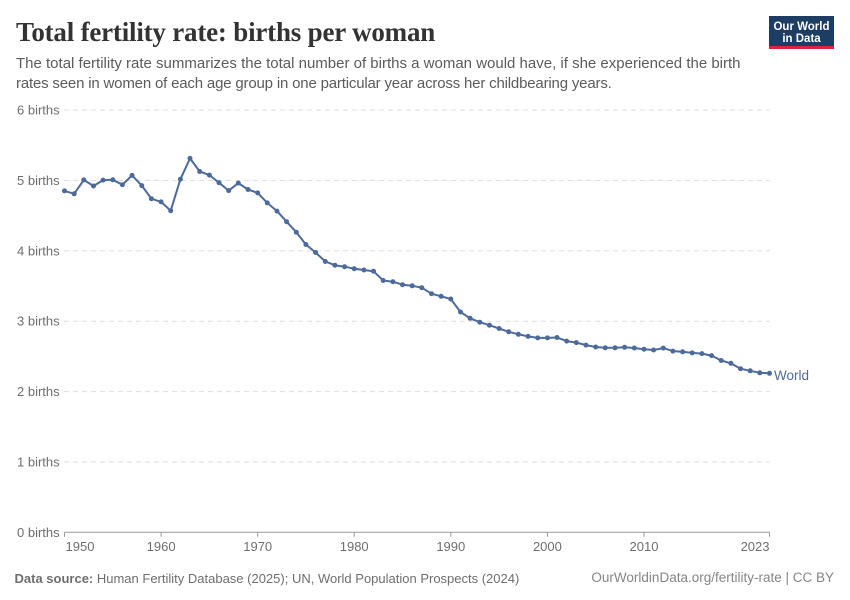 This screenshot has width=850, height=600. I want to click on svg-text: 5 births, so click(38, 180).